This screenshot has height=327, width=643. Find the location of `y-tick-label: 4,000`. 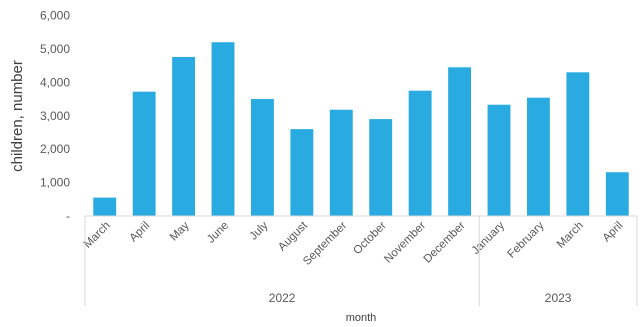

y-tick-label: 4,000 is located at coordinates (55, 82).